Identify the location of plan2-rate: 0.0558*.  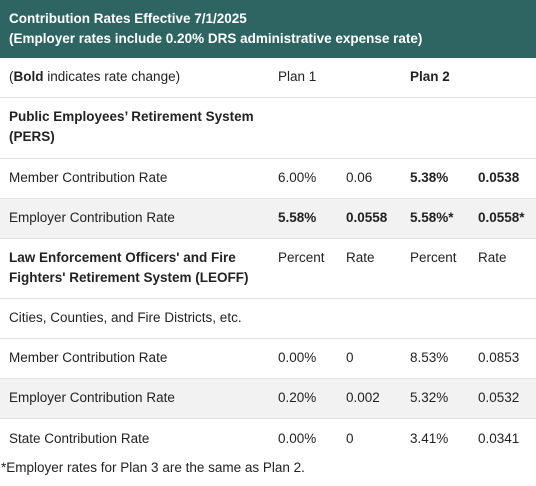
(501, 217).